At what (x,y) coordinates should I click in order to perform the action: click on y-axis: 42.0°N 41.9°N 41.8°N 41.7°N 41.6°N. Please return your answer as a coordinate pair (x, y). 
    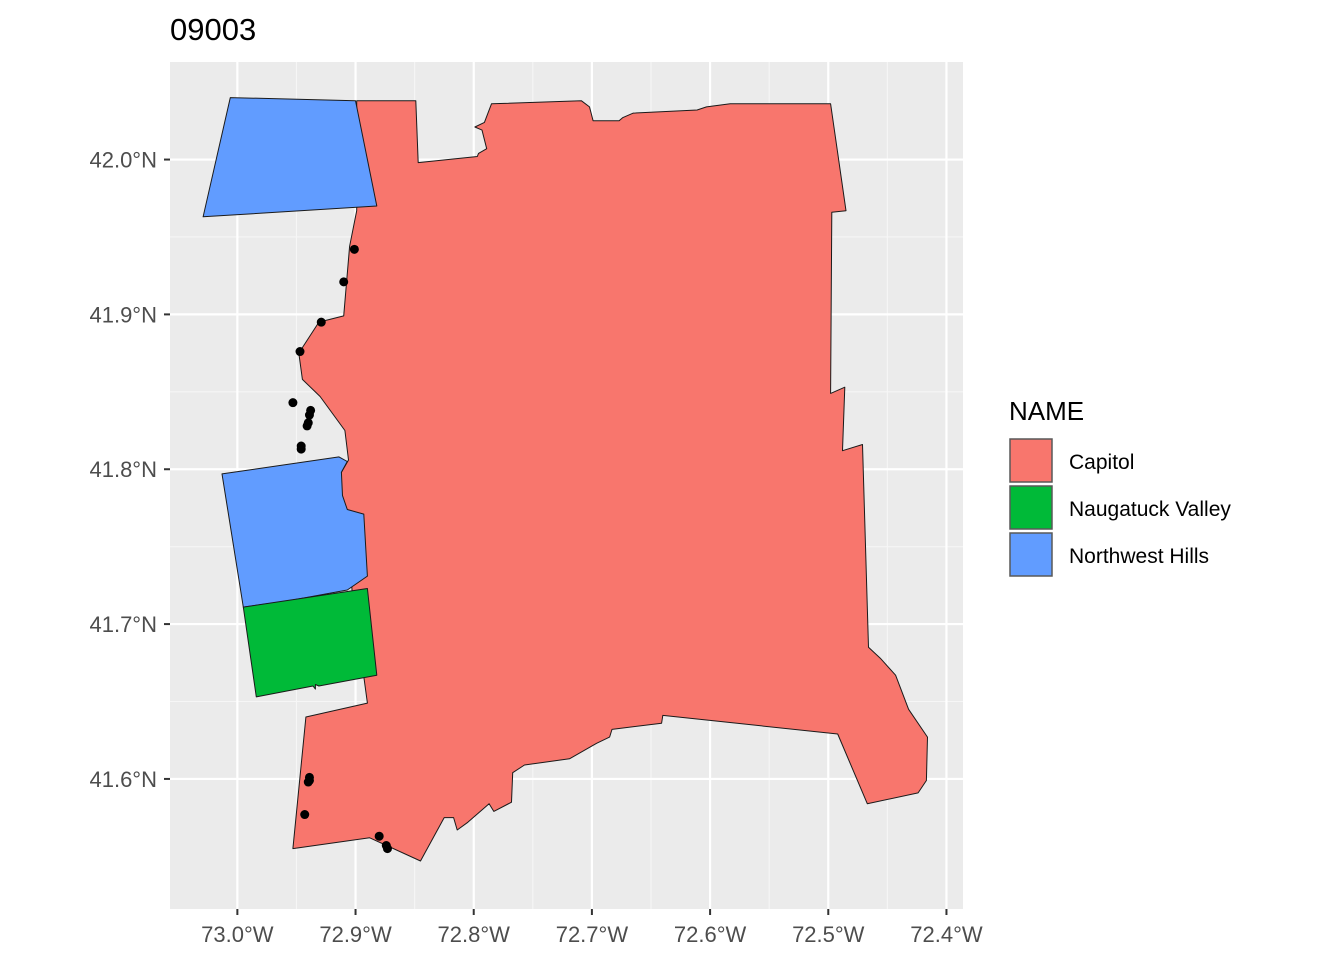
    Looking at the image, I should click on (129, 470).